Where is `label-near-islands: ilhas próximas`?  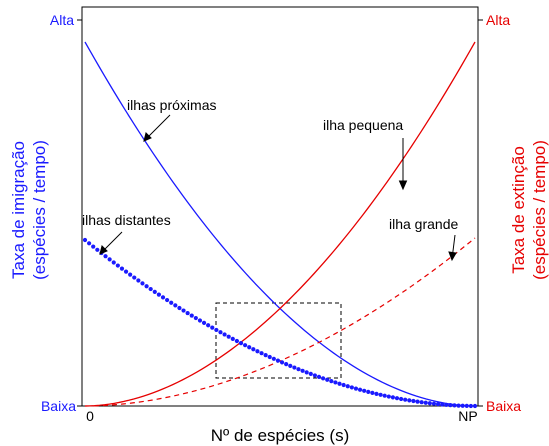 label-near-islands: ilhas próximas is located at coordinates (171, 105).